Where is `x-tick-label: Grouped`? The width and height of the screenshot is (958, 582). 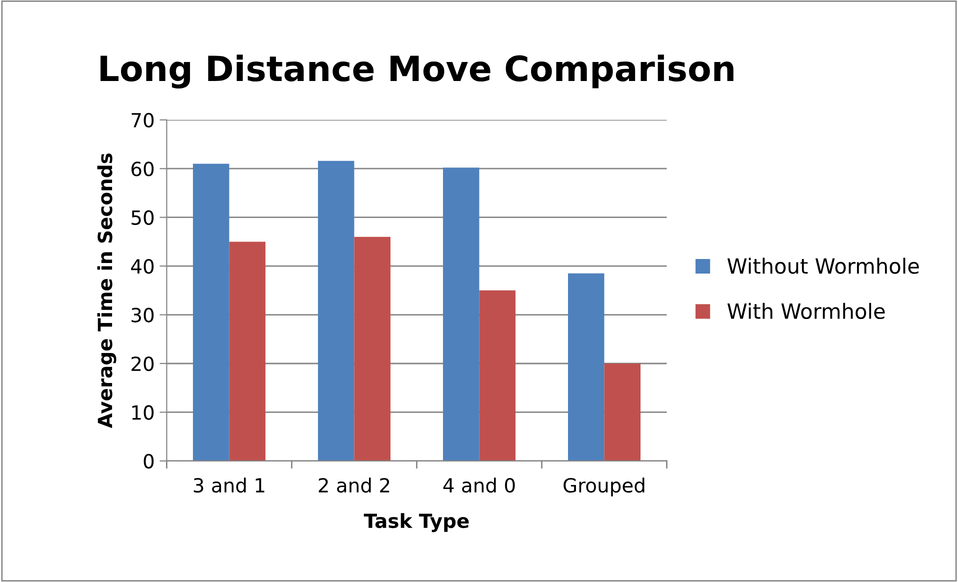 x-tick-label: Grouped is located at coordinates (604, 487).